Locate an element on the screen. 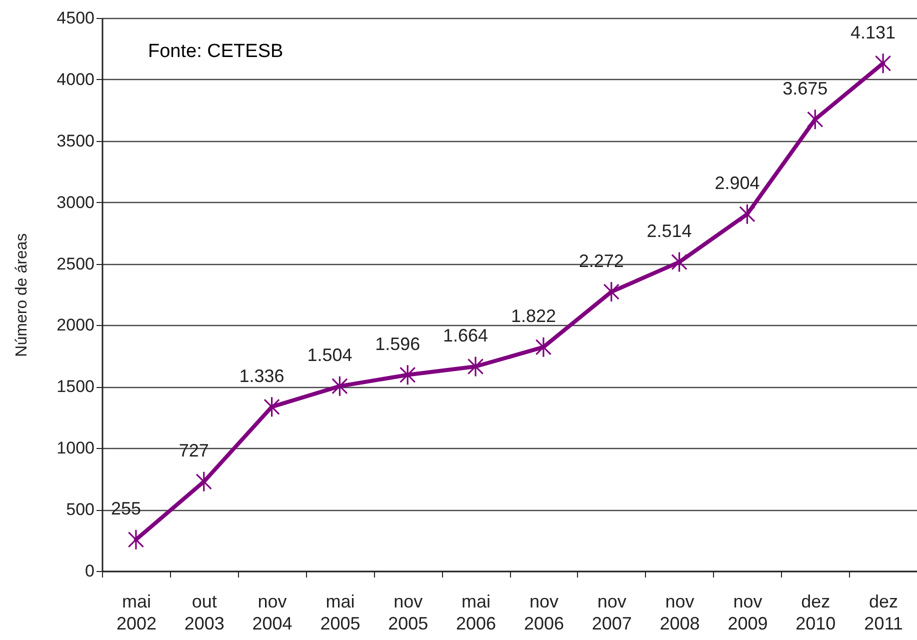 The width and height of the screenshot is (917, 640). data-label: 1.664 is located at coordinates (465, 336).